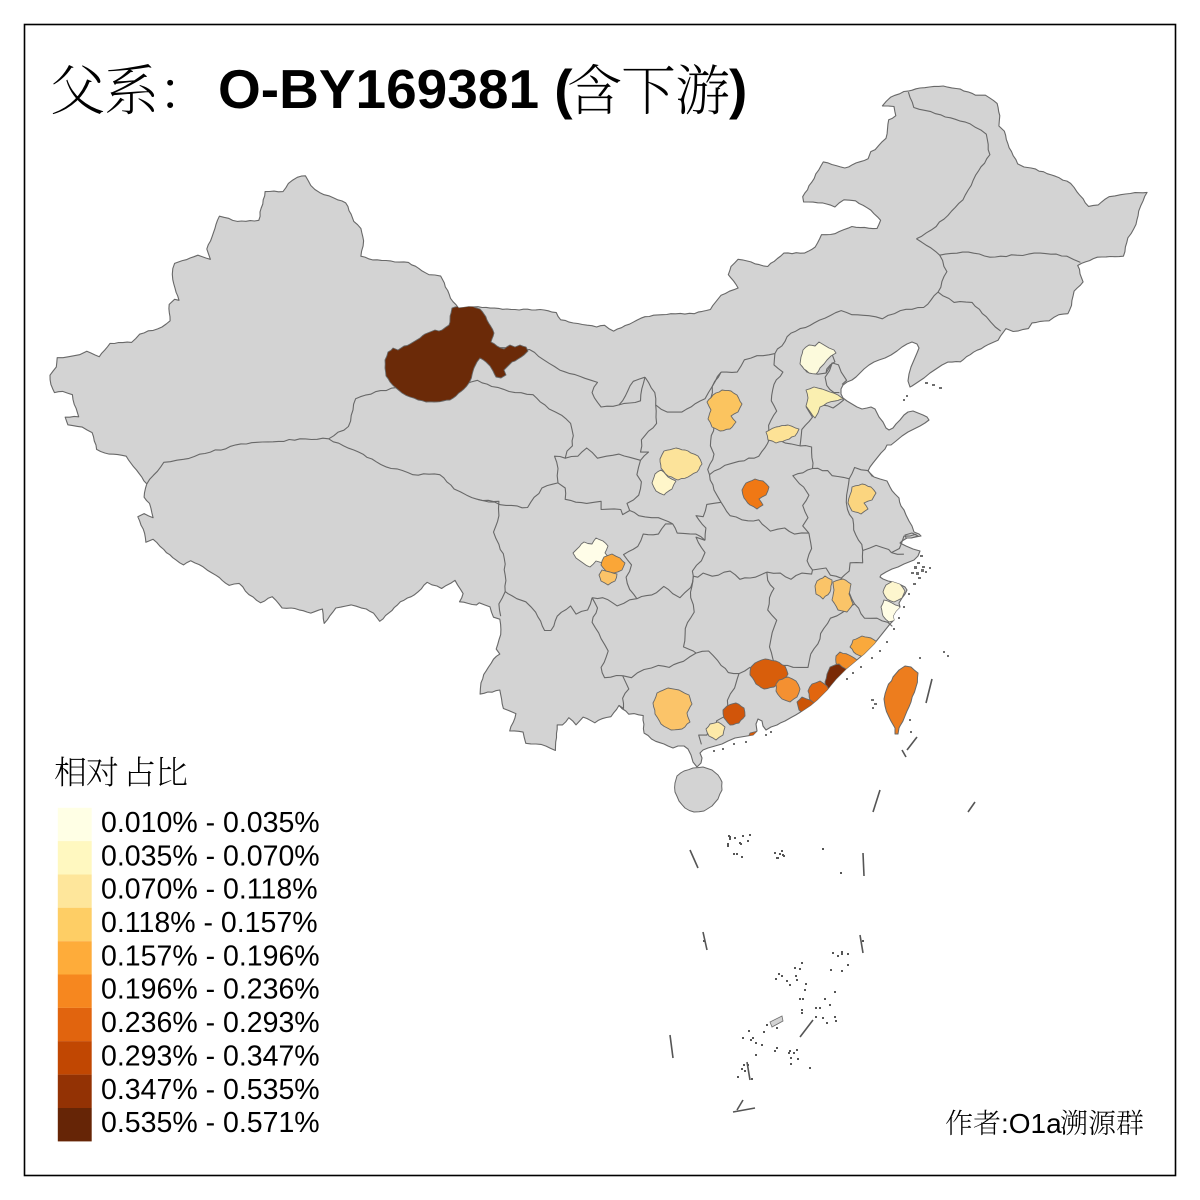  I want to click on svg-text: 0.347% - 0.535%, so click(210, 1090).